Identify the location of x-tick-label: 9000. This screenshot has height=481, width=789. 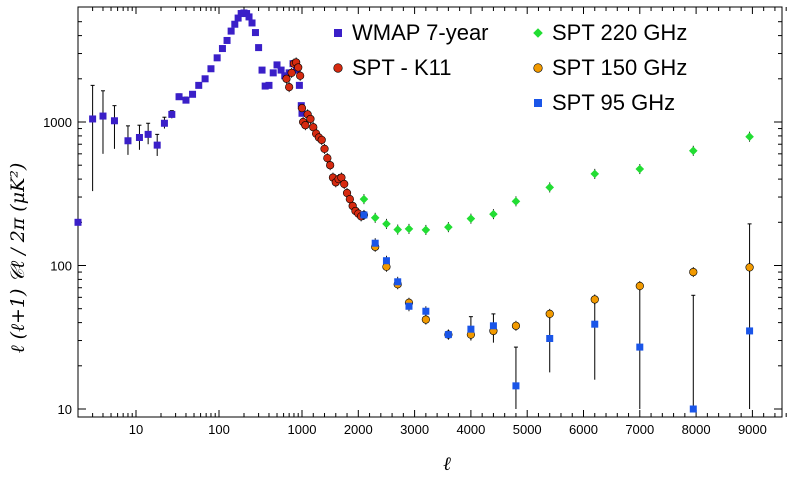
(752, 429).